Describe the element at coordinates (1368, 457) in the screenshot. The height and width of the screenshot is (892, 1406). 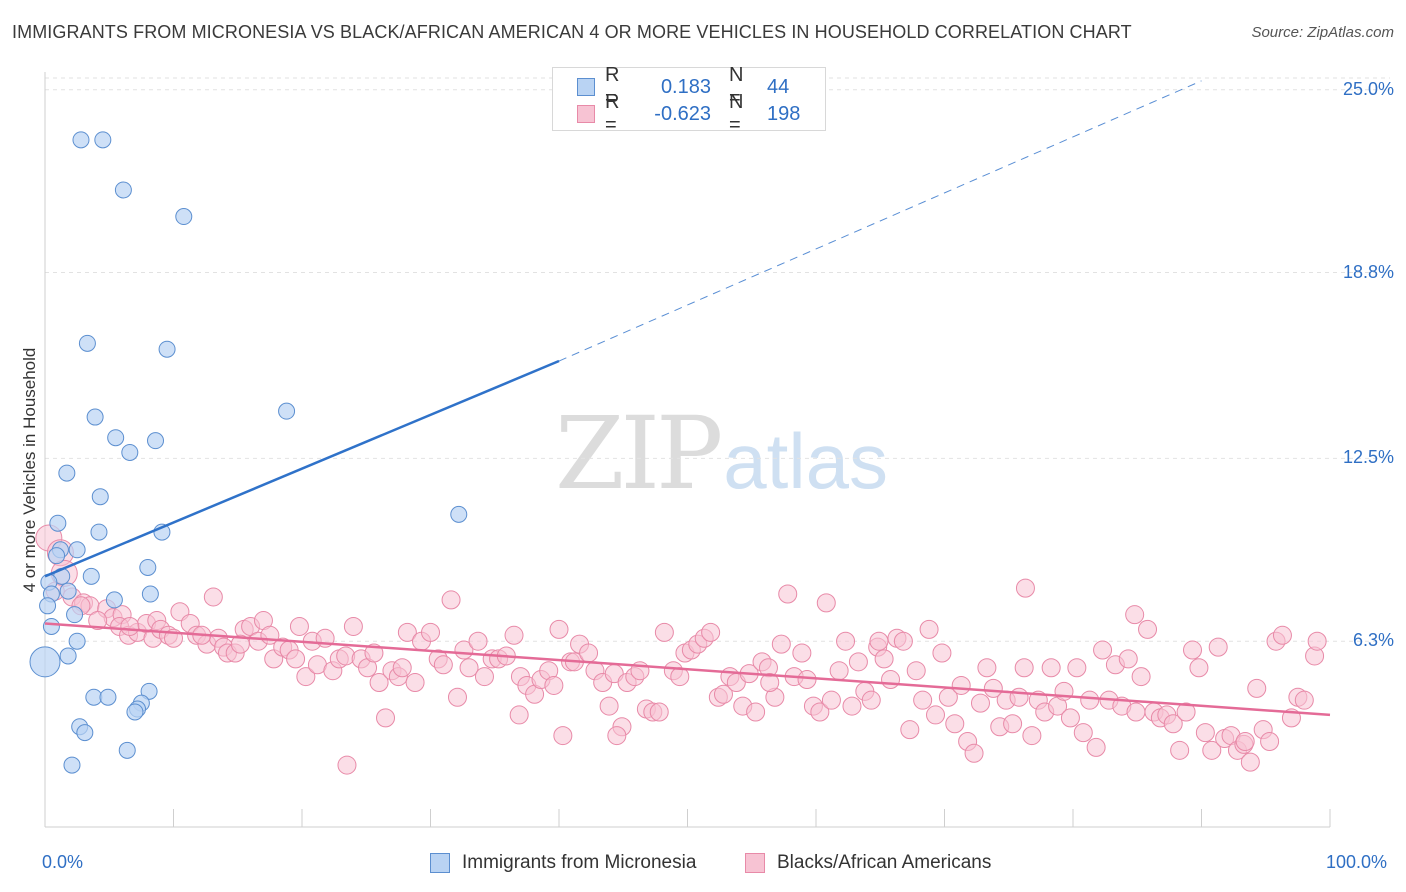
I see `y-tick-label: 12.5%` at that location.